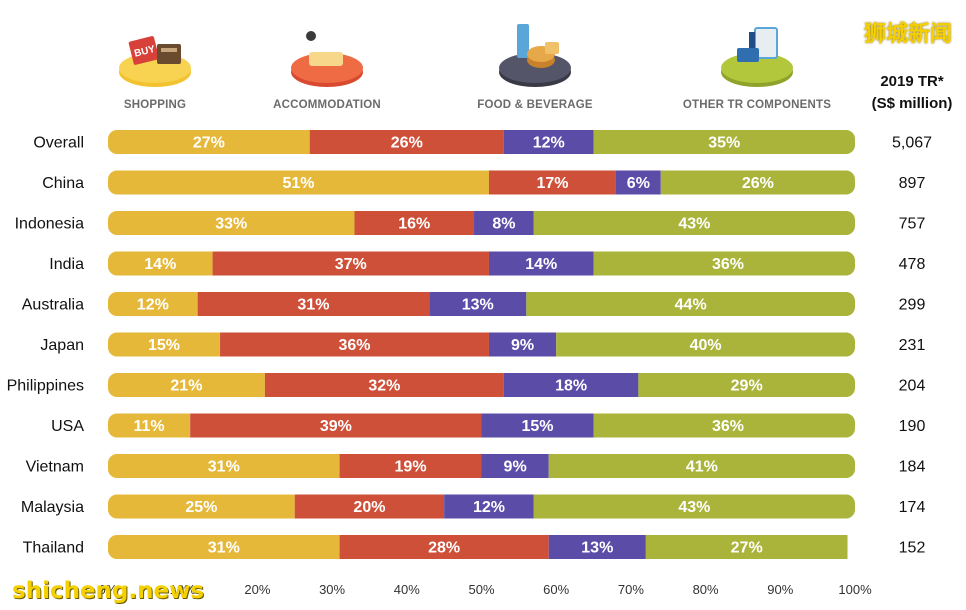  What do you see at coordinates (855, 589) in the screenshot?
I see `x-tick-10: 100%` at bounding box center [855, 589].